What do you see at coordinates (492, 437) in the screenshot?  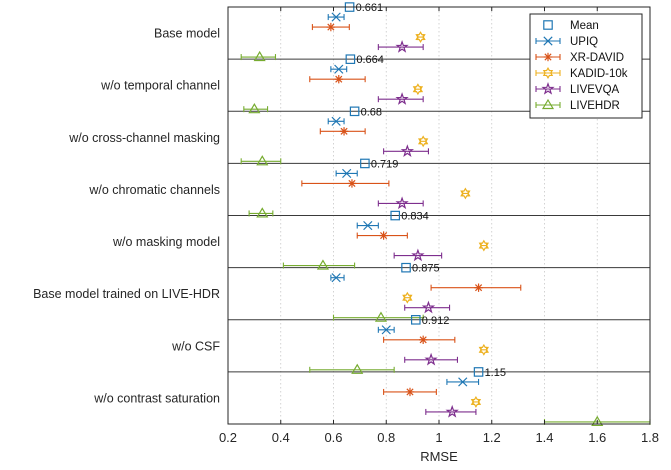 I see `x-tick-label: 1.2` at bounding box center [492, 437].